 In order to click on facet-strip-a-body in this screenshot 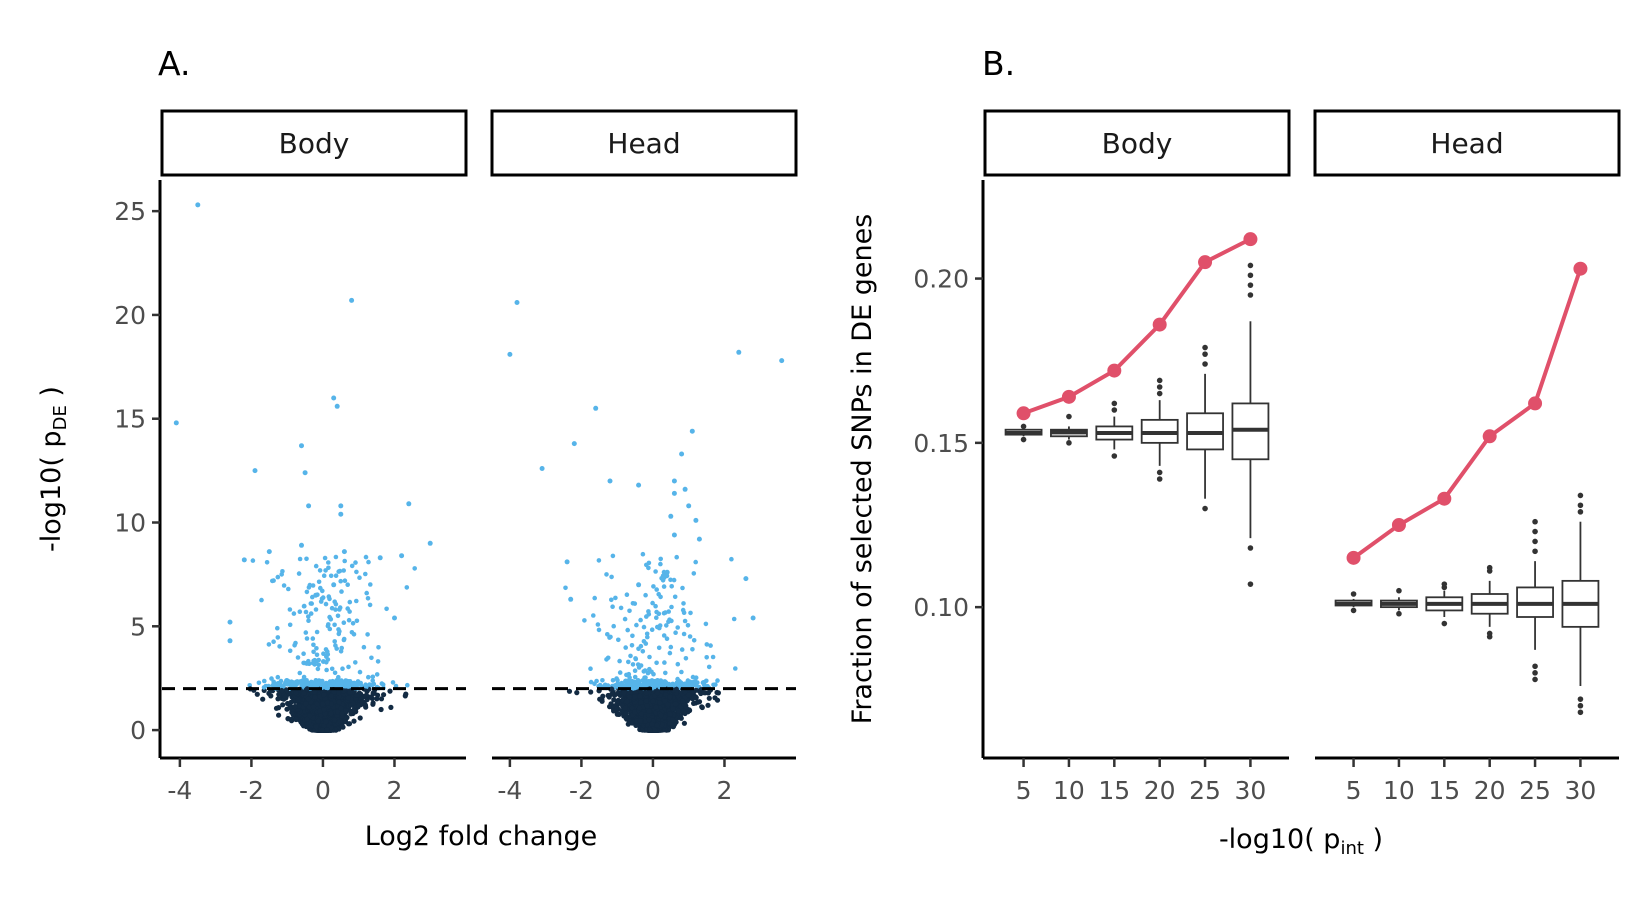, I will do `click(314, 143)`.